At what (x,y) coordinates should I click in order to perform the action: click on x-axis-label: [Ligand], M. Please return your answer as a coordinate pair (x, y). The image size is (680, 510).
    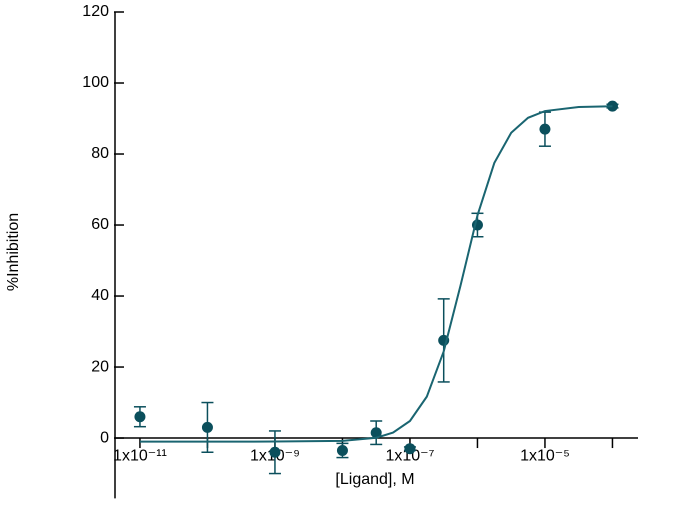
    Looking at the image, I should click on (374, 479).